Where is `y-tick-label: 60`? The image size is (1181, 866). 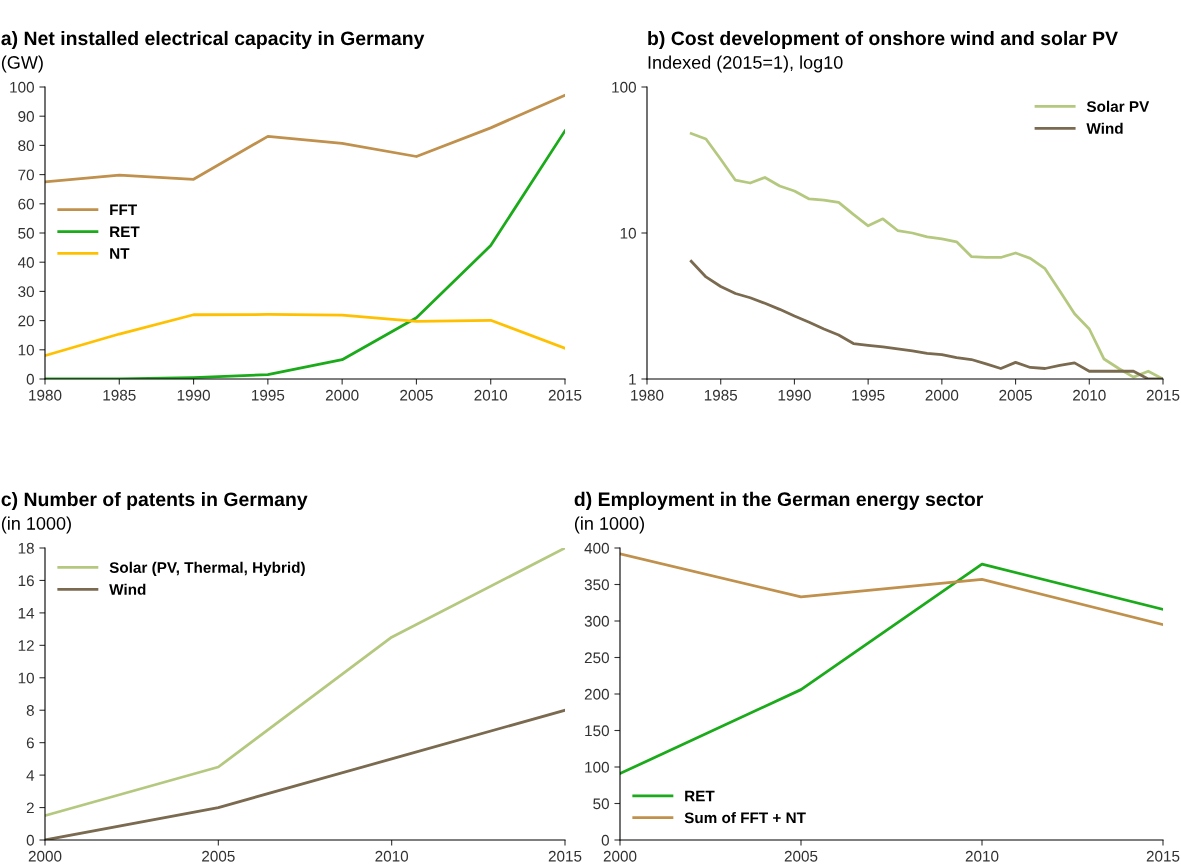 y-tick-label: 60 is located at coordinates (26, 204).